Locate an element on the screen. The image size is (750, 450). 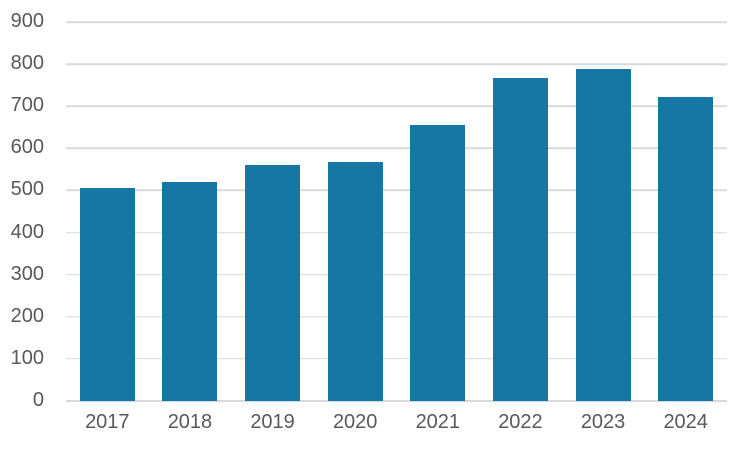
x-tick-label-2021: 2021 is located at coordinates (438, 422).